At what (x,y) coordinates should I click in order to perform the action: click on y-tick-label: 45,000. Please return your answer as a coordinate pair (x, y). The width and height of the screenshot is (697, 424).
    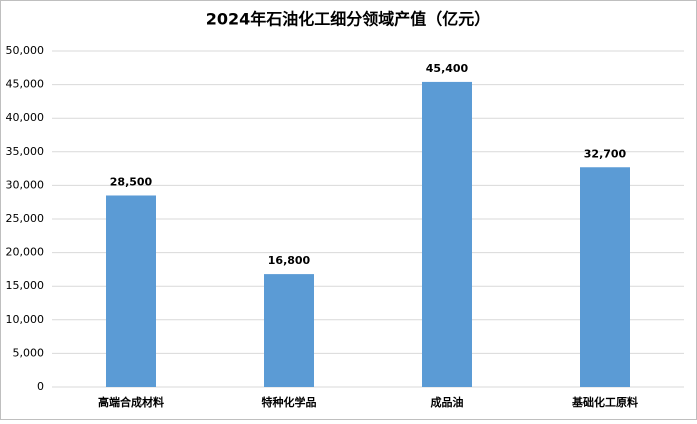
    Looking at the image, I should click on (25, 84).